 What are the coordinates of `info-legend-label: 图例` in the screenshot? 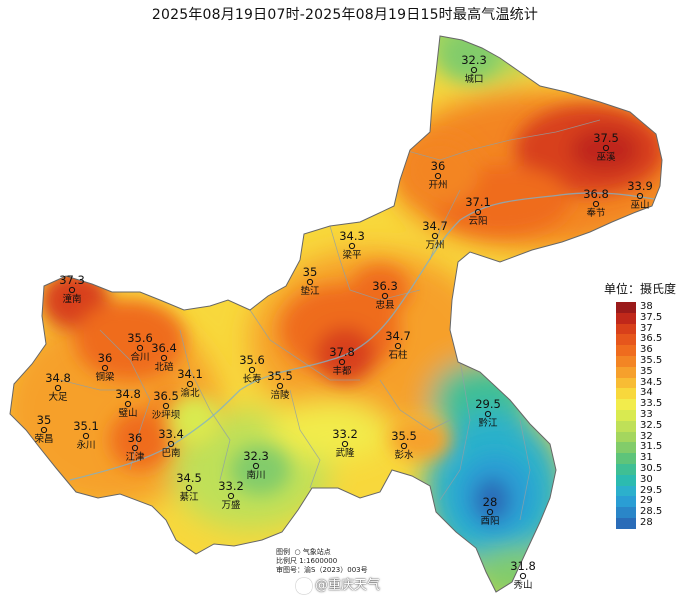 It's located at (283, 552).